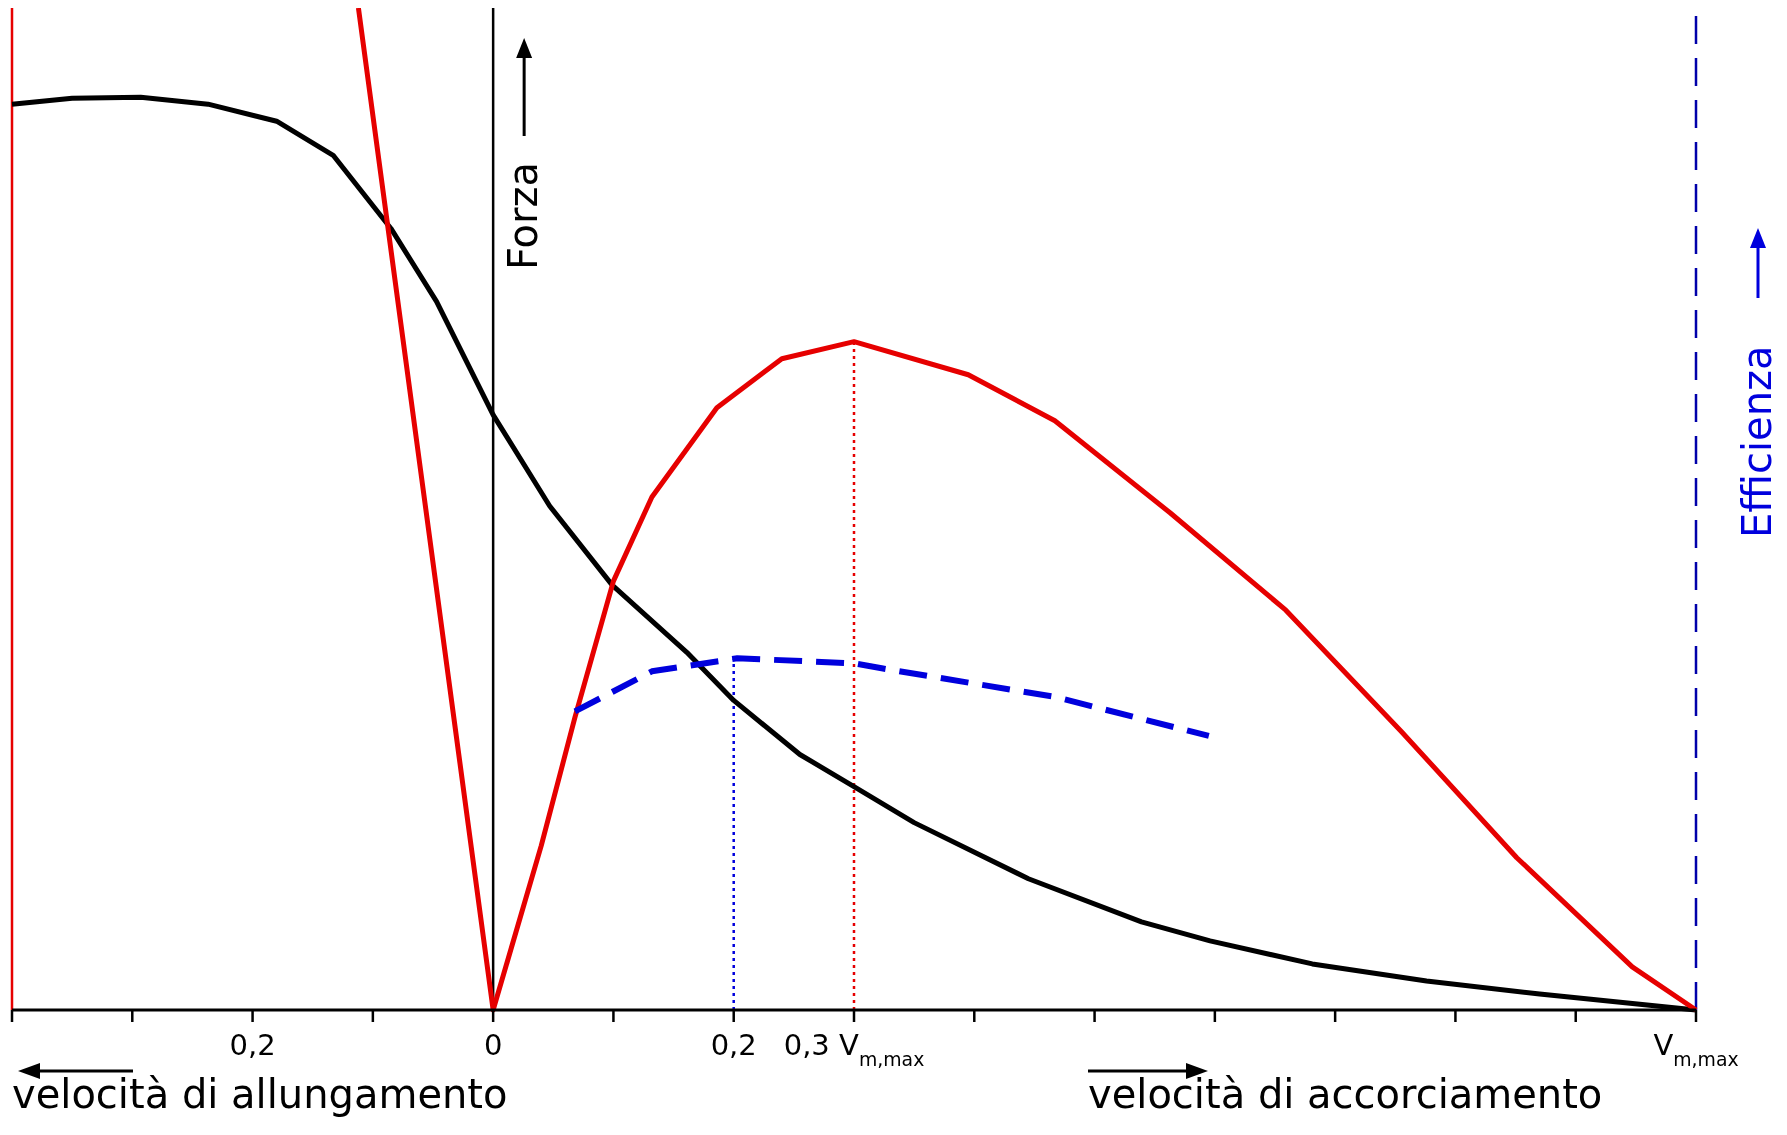 This screenshot has height=1135, width=1787. What do you see at coordinates (493, 1045) in the screenshot?
I see `x-tick-label: 0` at bounding box center [493, 1045].